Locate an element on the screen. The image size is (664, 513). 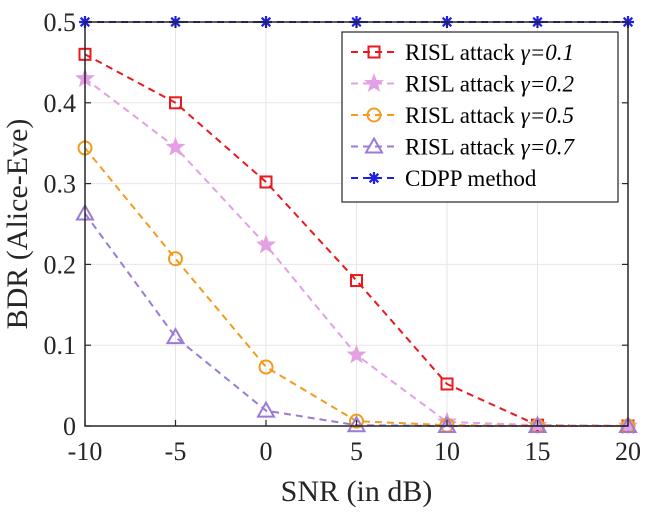
x-tick-label: 15 is located at coordinates (538, 451).